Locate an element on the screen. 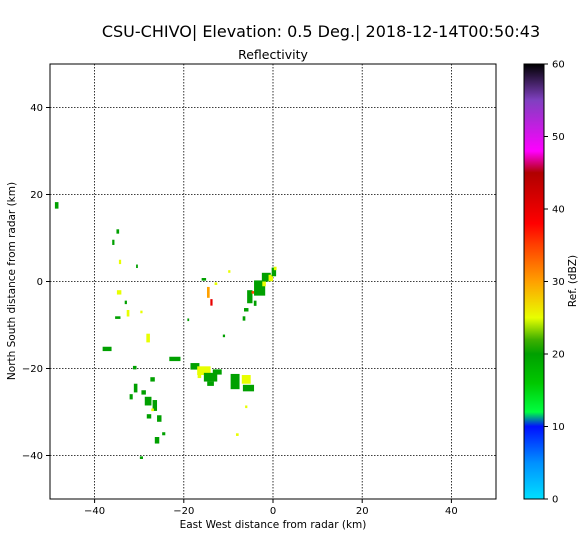  colorbar-tick-label: 10 is located at coordinates (558, 427).